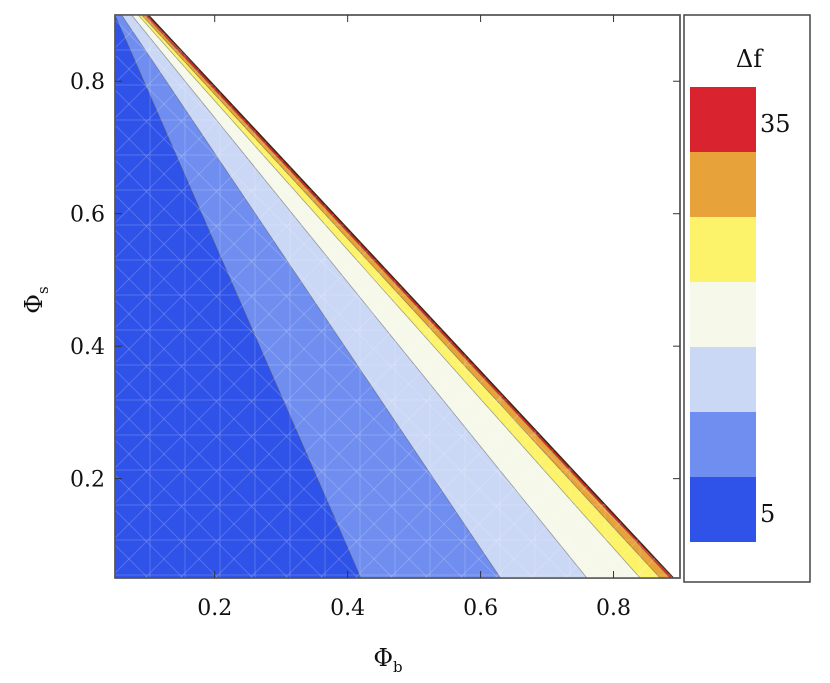 This screenshot has height=683, width=830. What do you see at coordinates (613, 608) in the screenshot?
I see `x-tick-label: 0.8` at bounding box center [613, 608].